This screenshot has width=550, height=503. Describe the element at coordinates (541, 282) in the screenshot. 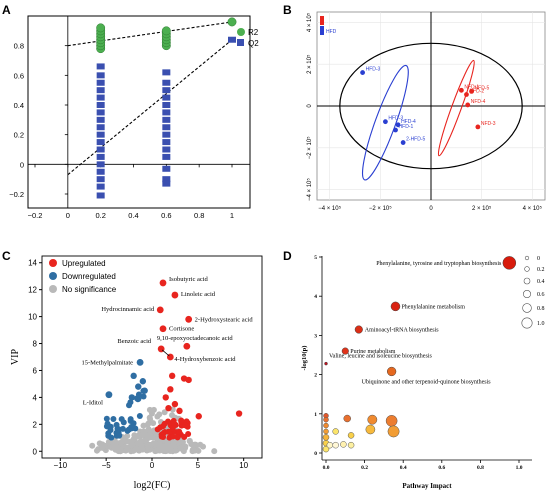

I see `size-legend-label: 0.4` at that location.